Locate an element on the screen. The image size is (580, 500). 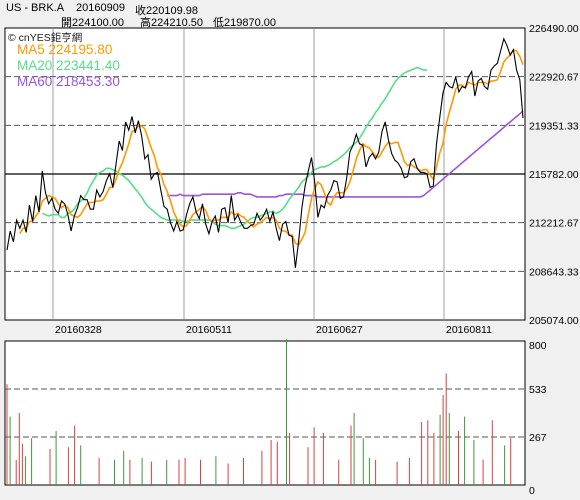
volume-tick-label: 0 is located at coordinates (532, 491).